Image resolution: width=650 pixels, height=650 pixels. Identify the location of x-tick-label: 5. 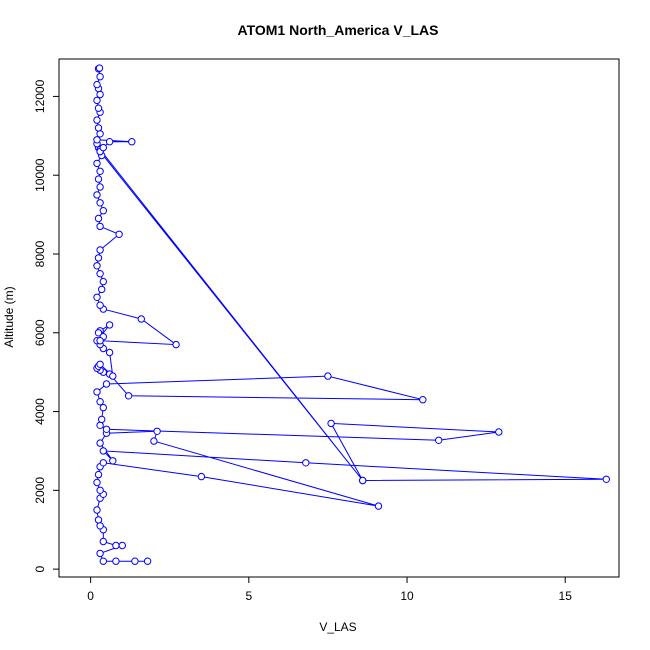
(248, 596).